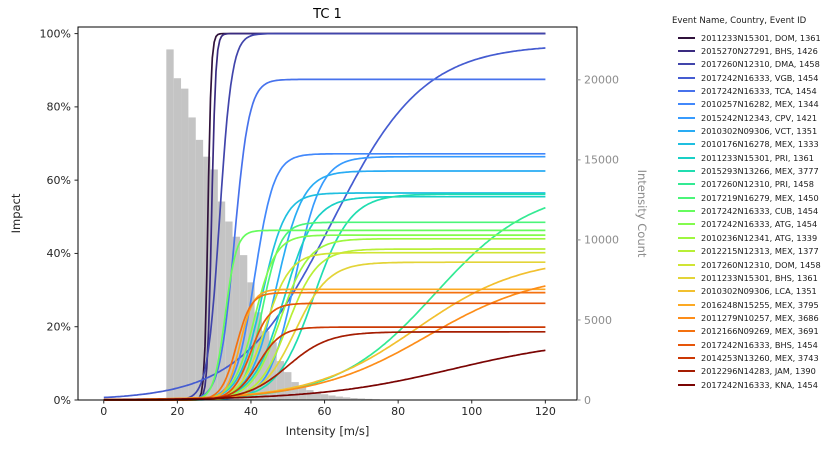  Describe the element at coordinates (328, 431) in the screenshot. I see `x-axis-label: Intensity [m/s]` at that location.